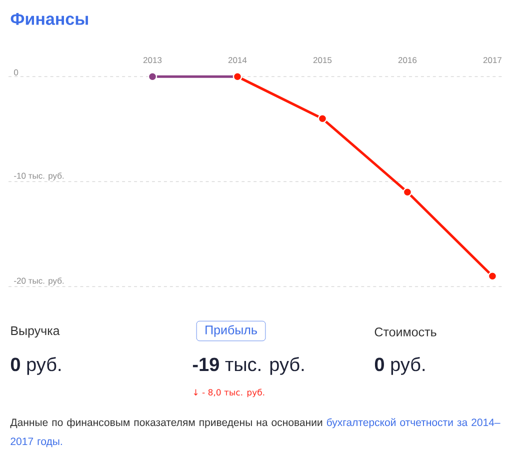  I want to click on x-tick-label: 2014, so click(237, 60).